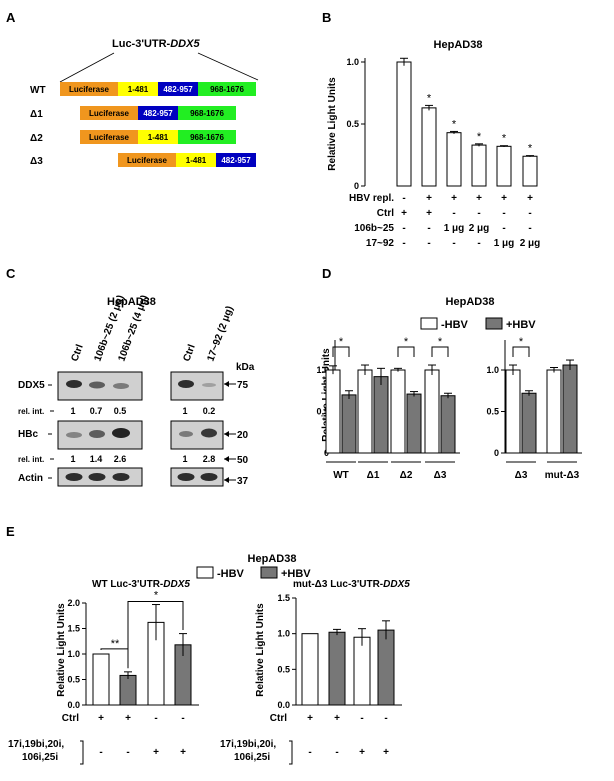 The height and width of the screenshot is (781, 614). Describe the element at coordinates (73, 705) in the screenshot. I see `y-tick-label: 0.0` at that location.